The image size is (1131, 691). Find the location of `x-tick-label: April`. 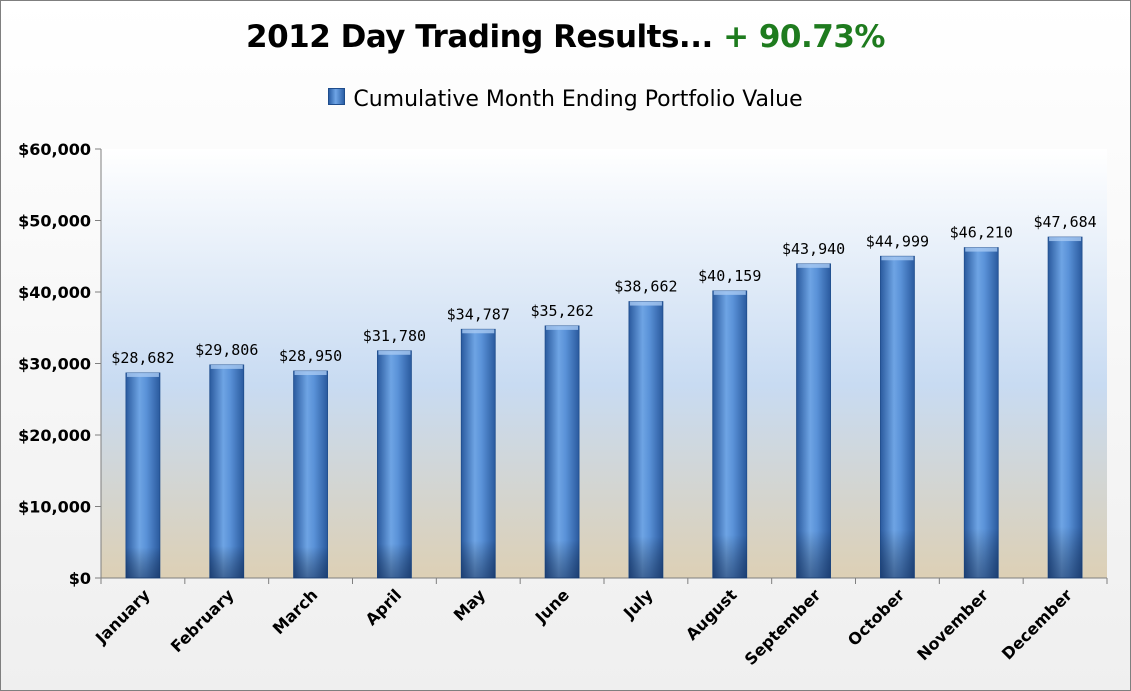

x-tick-label: April is located at coordinates (384, 607).